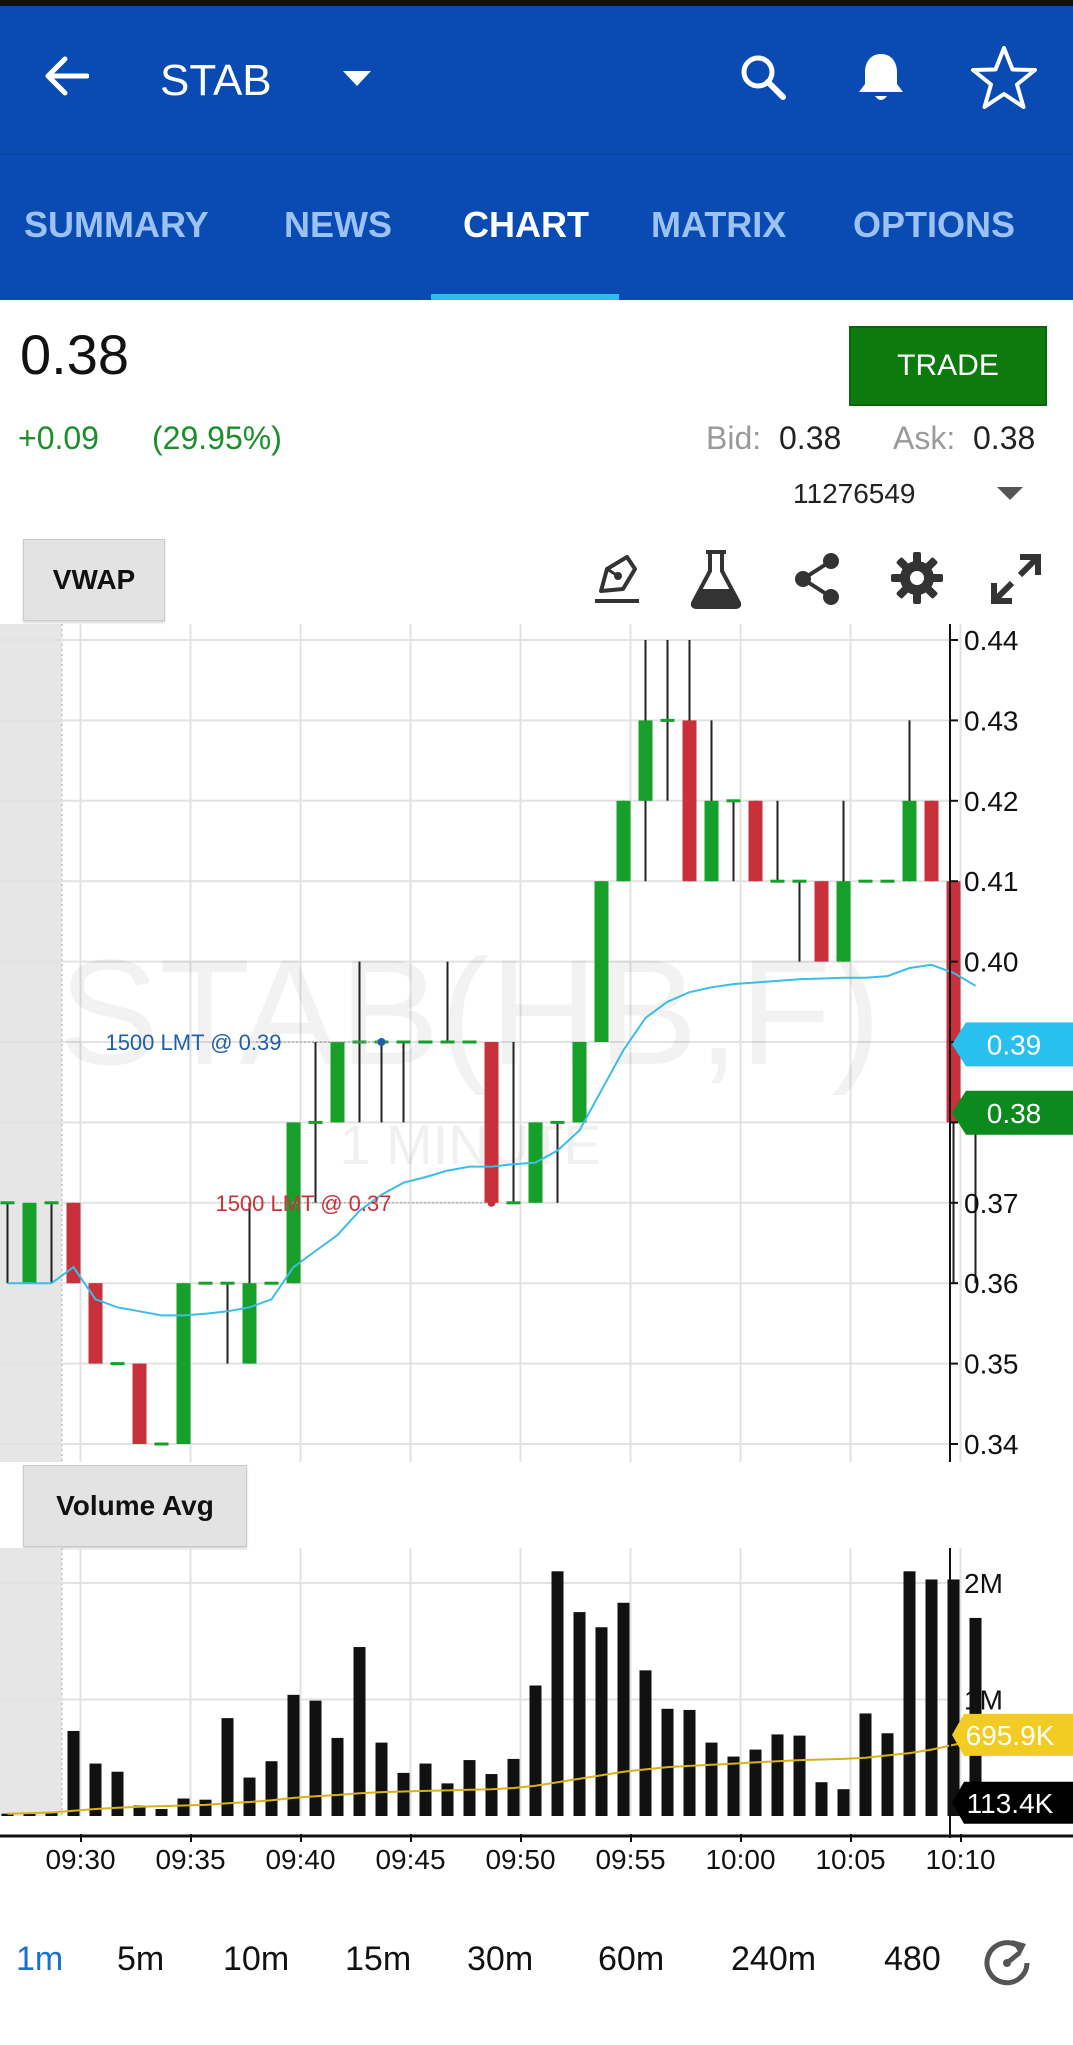  Describe the element at coordinates (912, 1959) in the screenshot. I see `timeframe-480m: 480` at that location.